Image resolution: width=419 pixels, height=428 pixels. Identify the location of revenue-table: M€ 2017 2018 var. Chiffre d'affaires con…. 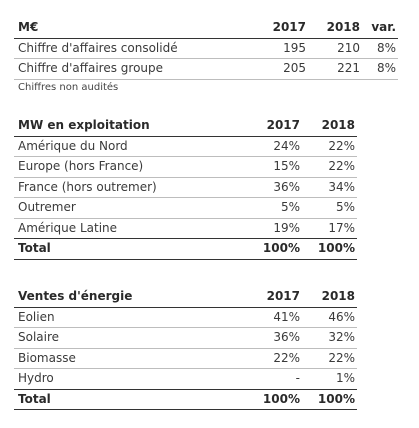
(206, 49).